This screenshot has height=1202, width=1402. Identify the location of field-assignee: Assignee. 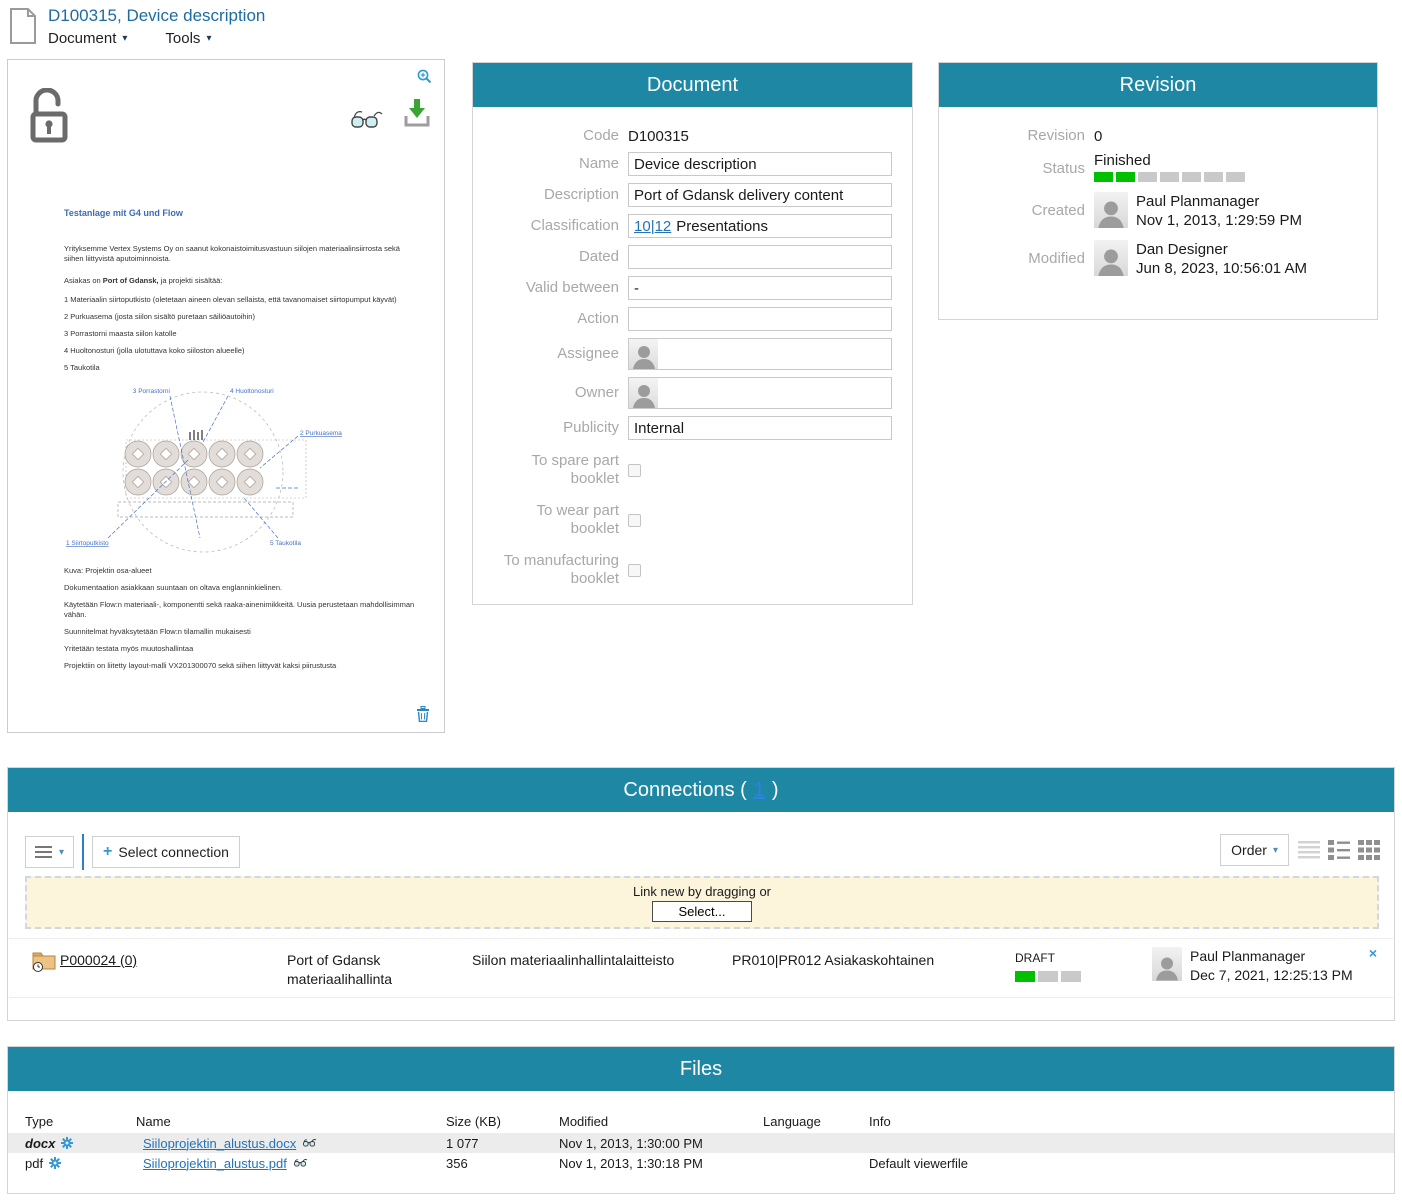
(692, 354).